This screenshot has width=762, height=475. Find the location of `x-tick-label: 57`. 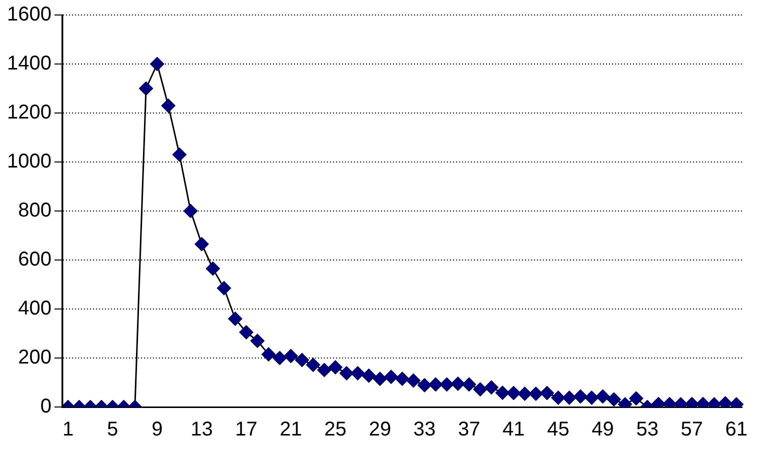

x-tick-label: 57 is located at coordinates (691, 429).